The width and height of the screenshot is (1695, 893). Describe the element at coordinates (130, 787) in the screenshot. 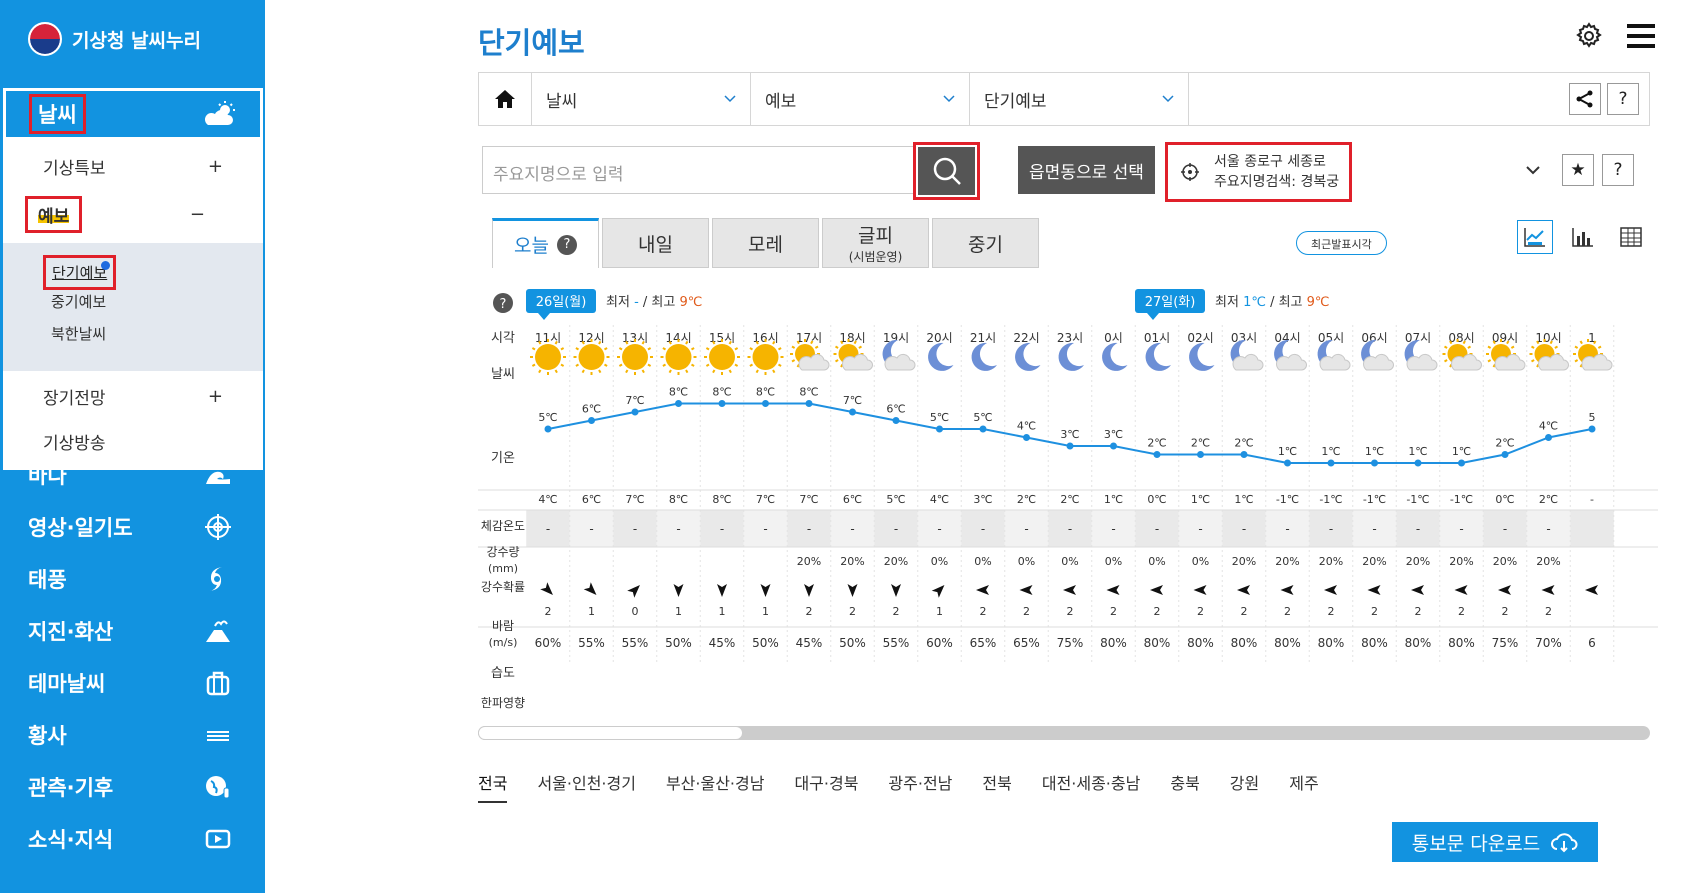

I see `nav-climate: 관측·기후` at that location.